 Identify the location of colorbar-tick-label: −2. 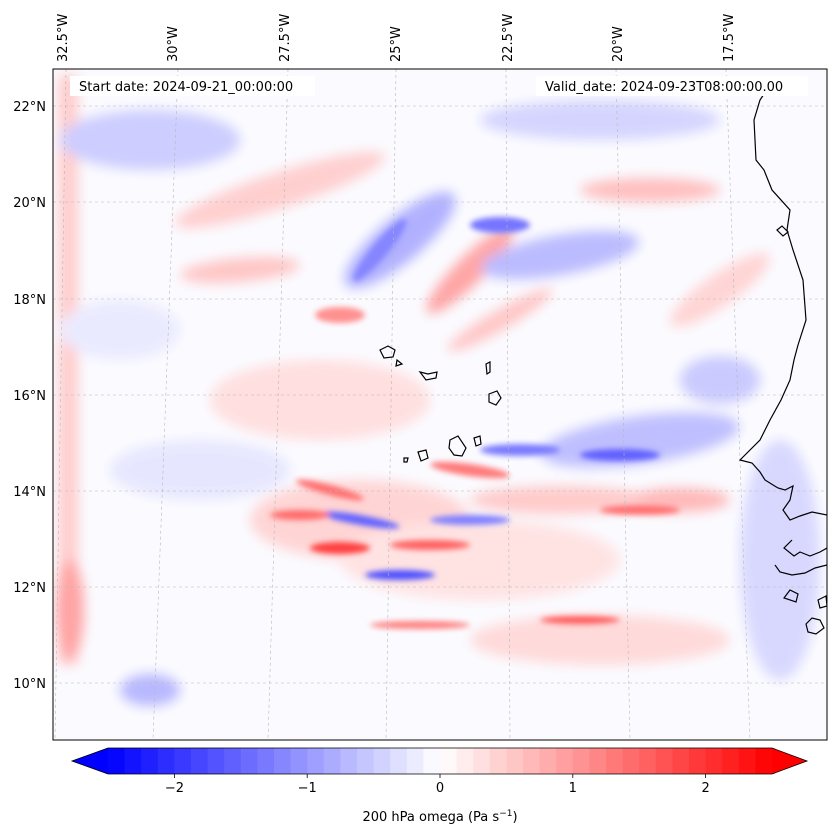
(174, 788).